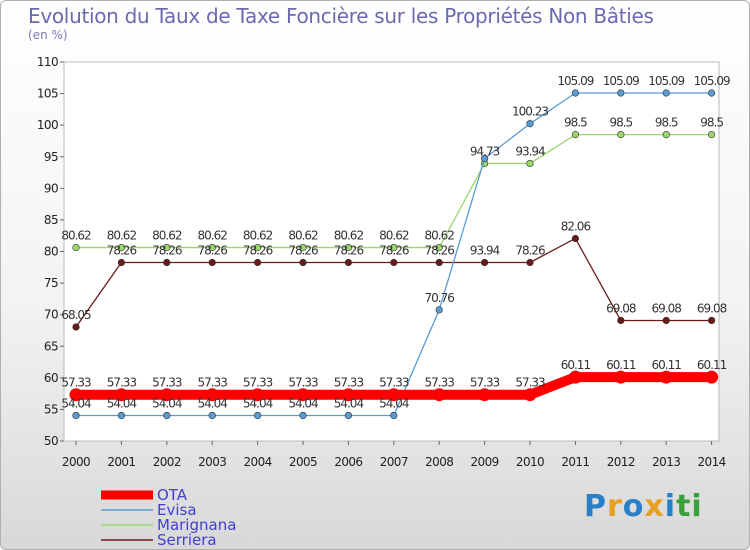  I want to click on legend-label-serriera: Serriera, so click(187, 540).